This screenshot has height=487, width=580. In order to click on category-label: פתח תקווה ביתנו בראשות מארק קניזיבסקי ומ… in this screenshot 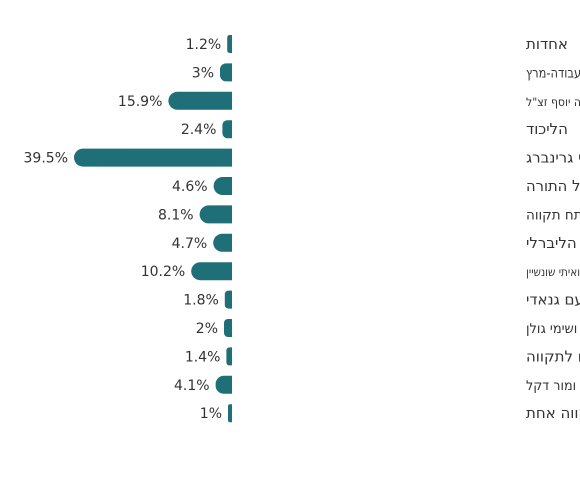, I will do `click(553, 386)`.